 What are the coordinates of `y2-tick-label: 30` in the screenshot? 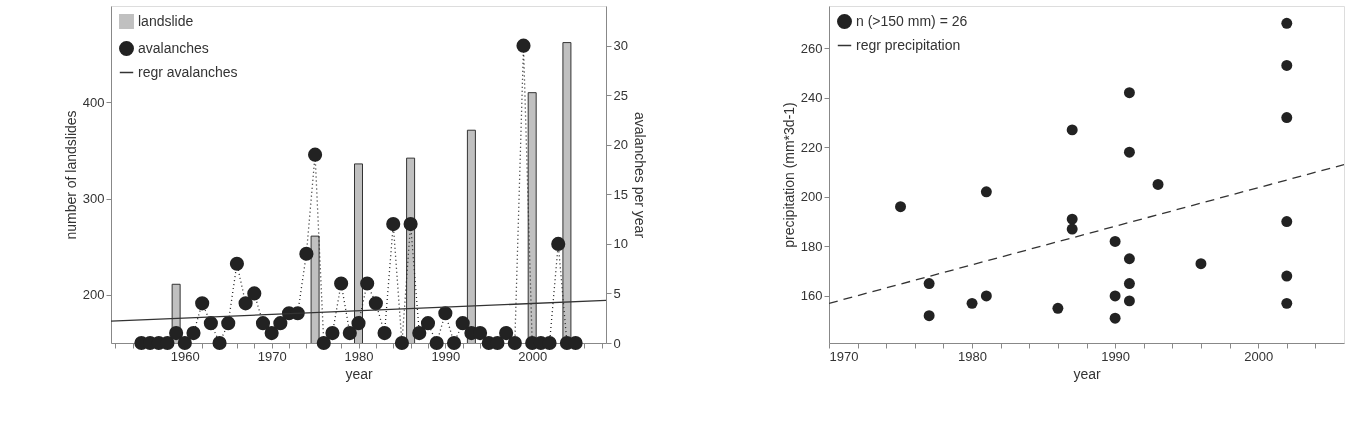 It's located at (620, 46).